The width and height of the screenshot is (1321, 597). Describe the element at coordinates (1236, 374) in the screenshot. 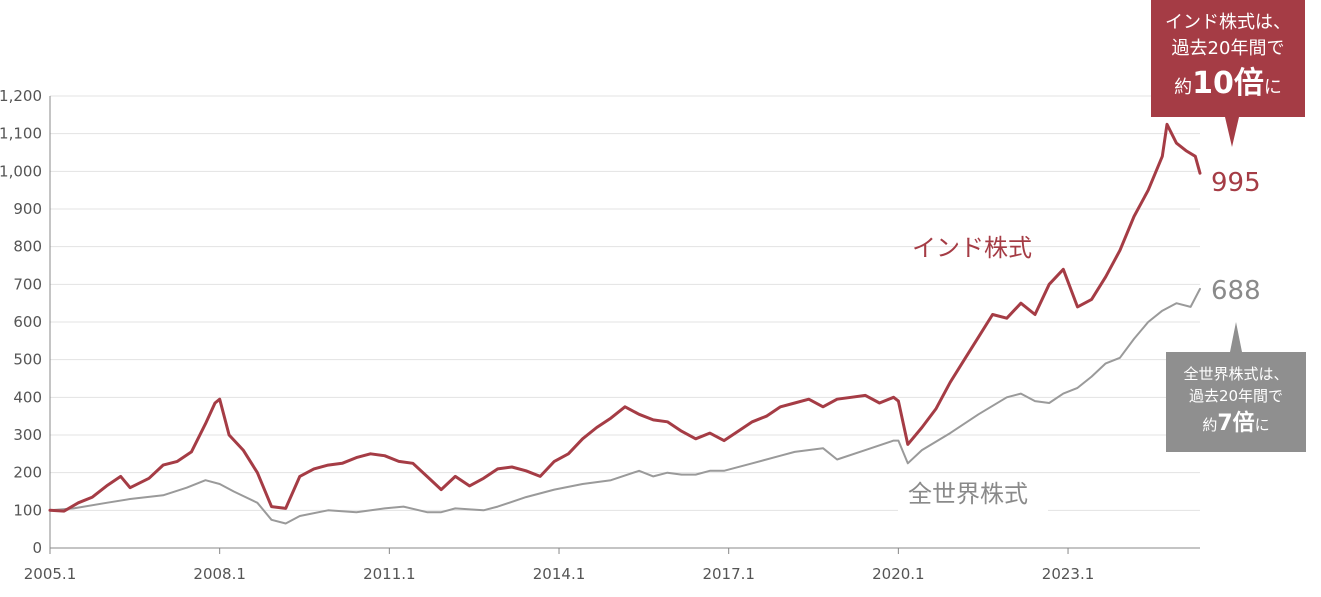

I see `world-callout-line1: 全世界株式は、` at that location.